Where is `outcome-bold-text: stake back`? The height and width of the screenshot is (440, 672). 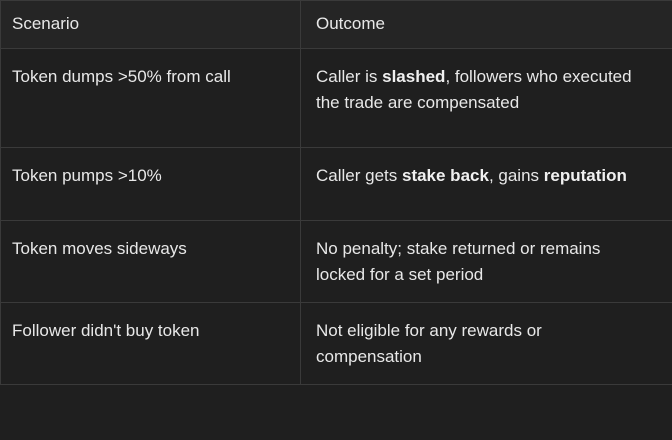 outcome-bold-text: stake back is located at coordinates (445, 175).